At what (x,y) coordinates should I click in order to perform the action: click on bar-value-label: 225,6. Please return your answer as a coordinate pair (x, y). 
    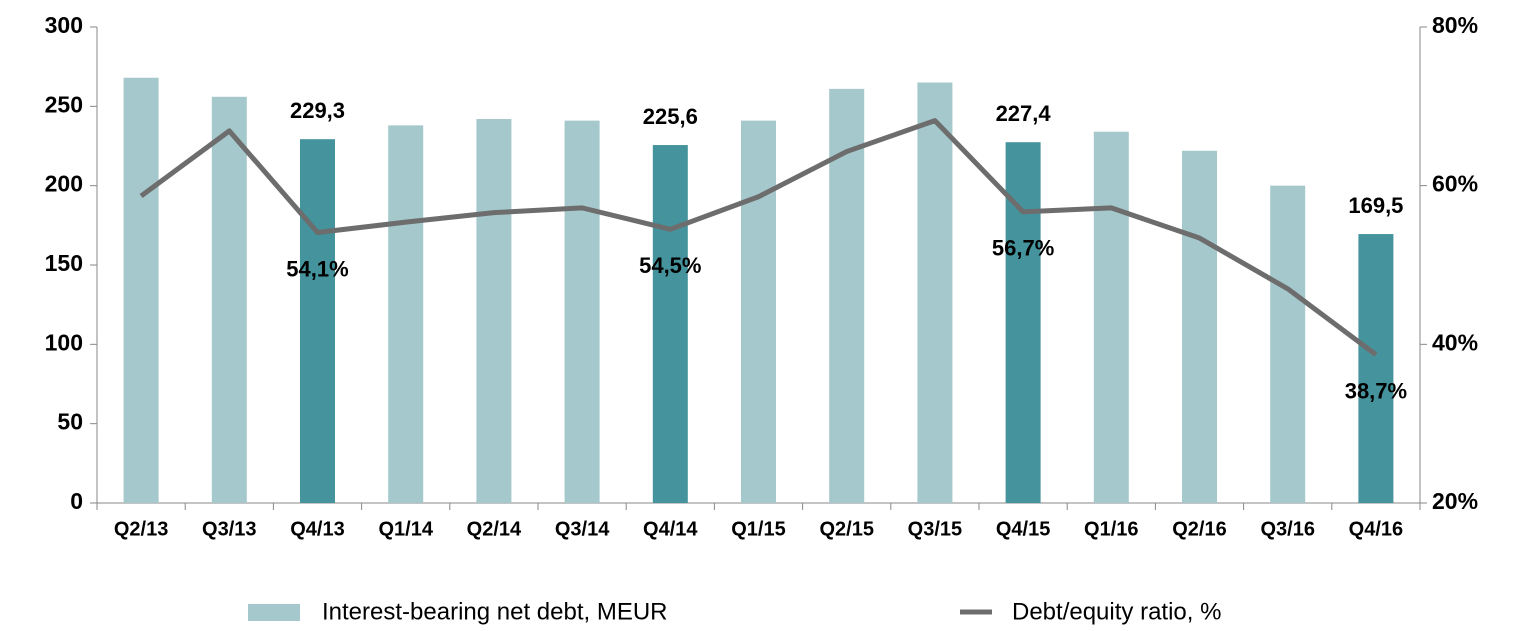
    Looking at the image, I should click on (670, 116).